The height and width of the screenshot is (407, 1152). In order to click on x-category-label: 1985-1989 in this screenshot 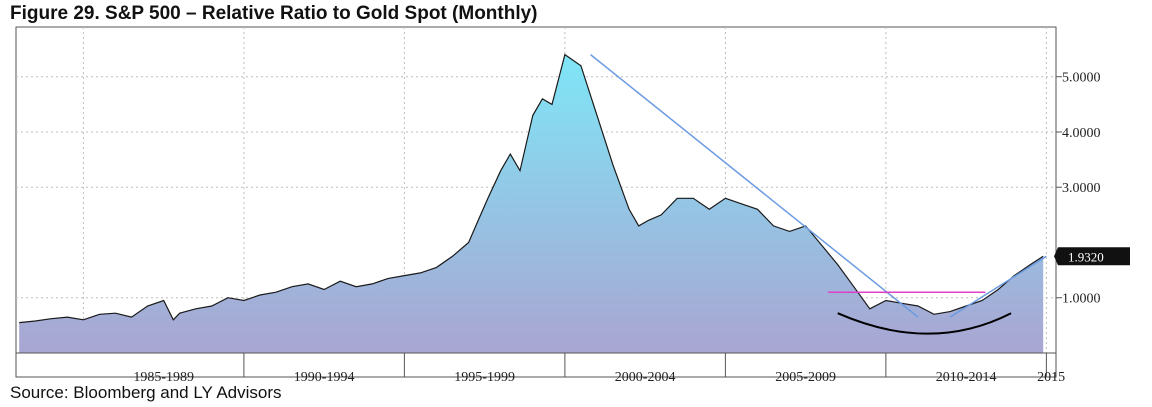, I will do `click(163, 377)`.